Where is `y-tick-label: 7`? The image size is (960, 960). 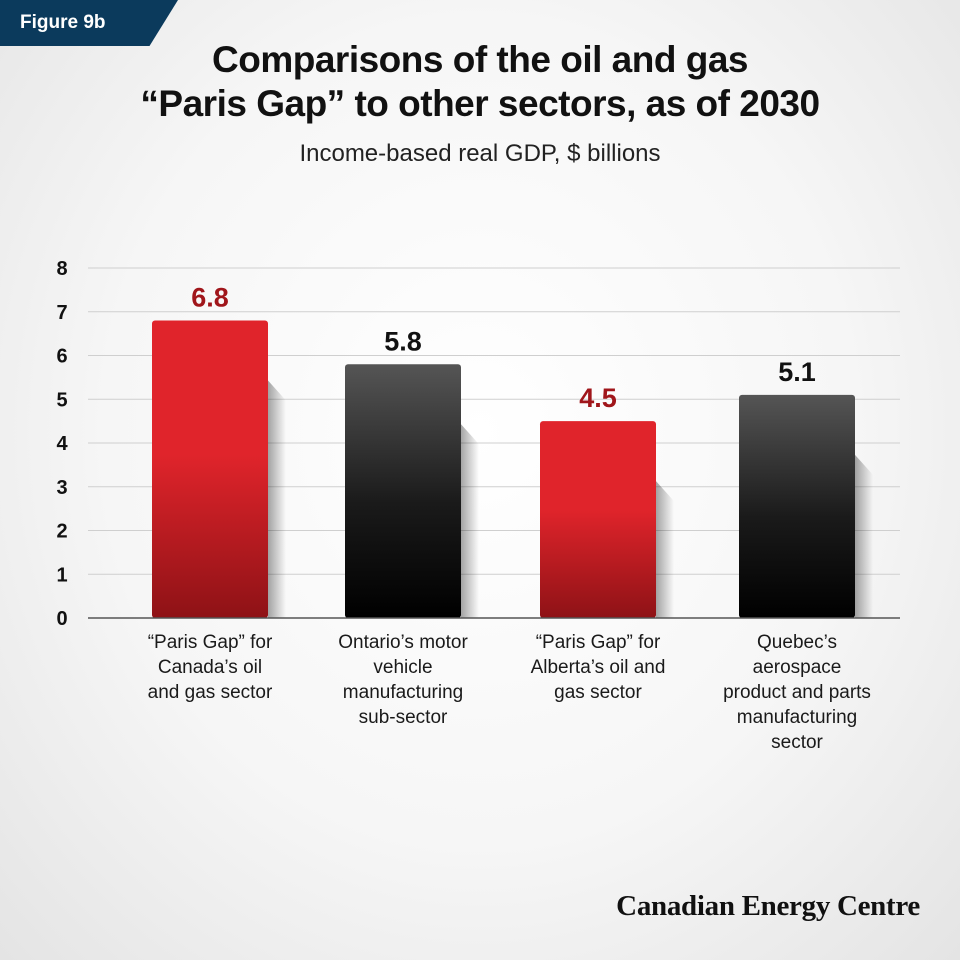
y-tick-label: 7 is located at coordinates (61, 313).